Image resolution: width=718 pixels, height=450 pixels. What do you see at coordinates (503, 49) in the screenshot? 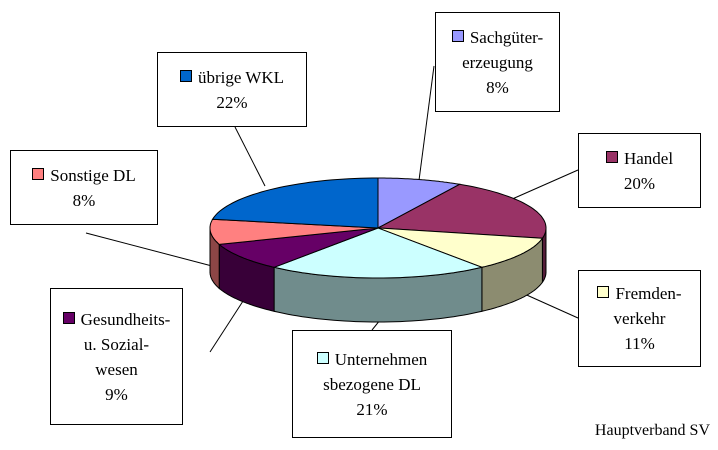
I see `category-label: Sachgüter- erzeugung` at bounding box center [503, 49].